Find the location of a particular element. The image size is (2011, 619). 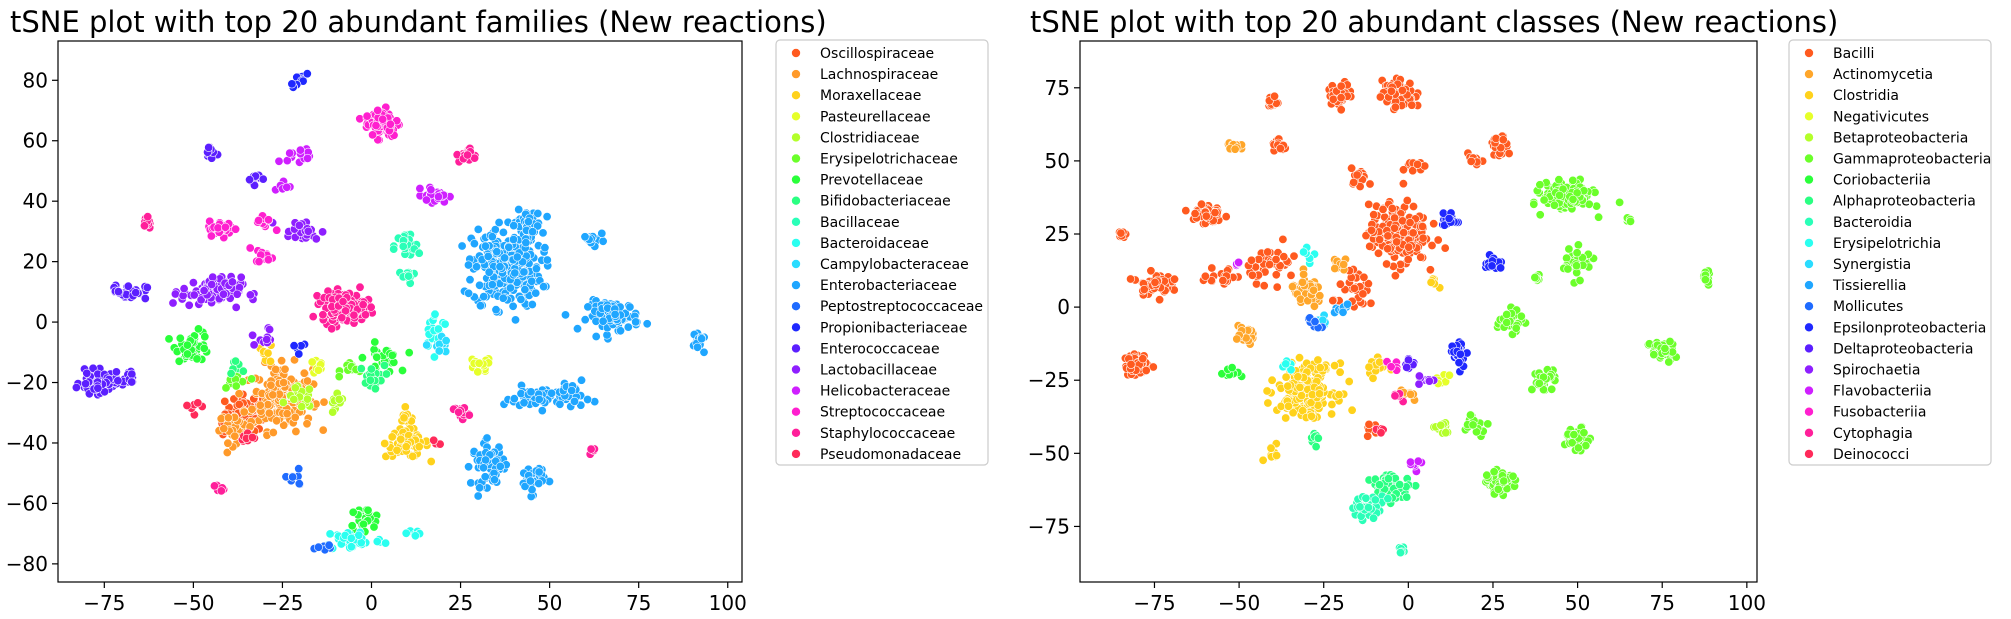

legend-label: Peptostreptococcaceae is located at coordinates (901, 307).